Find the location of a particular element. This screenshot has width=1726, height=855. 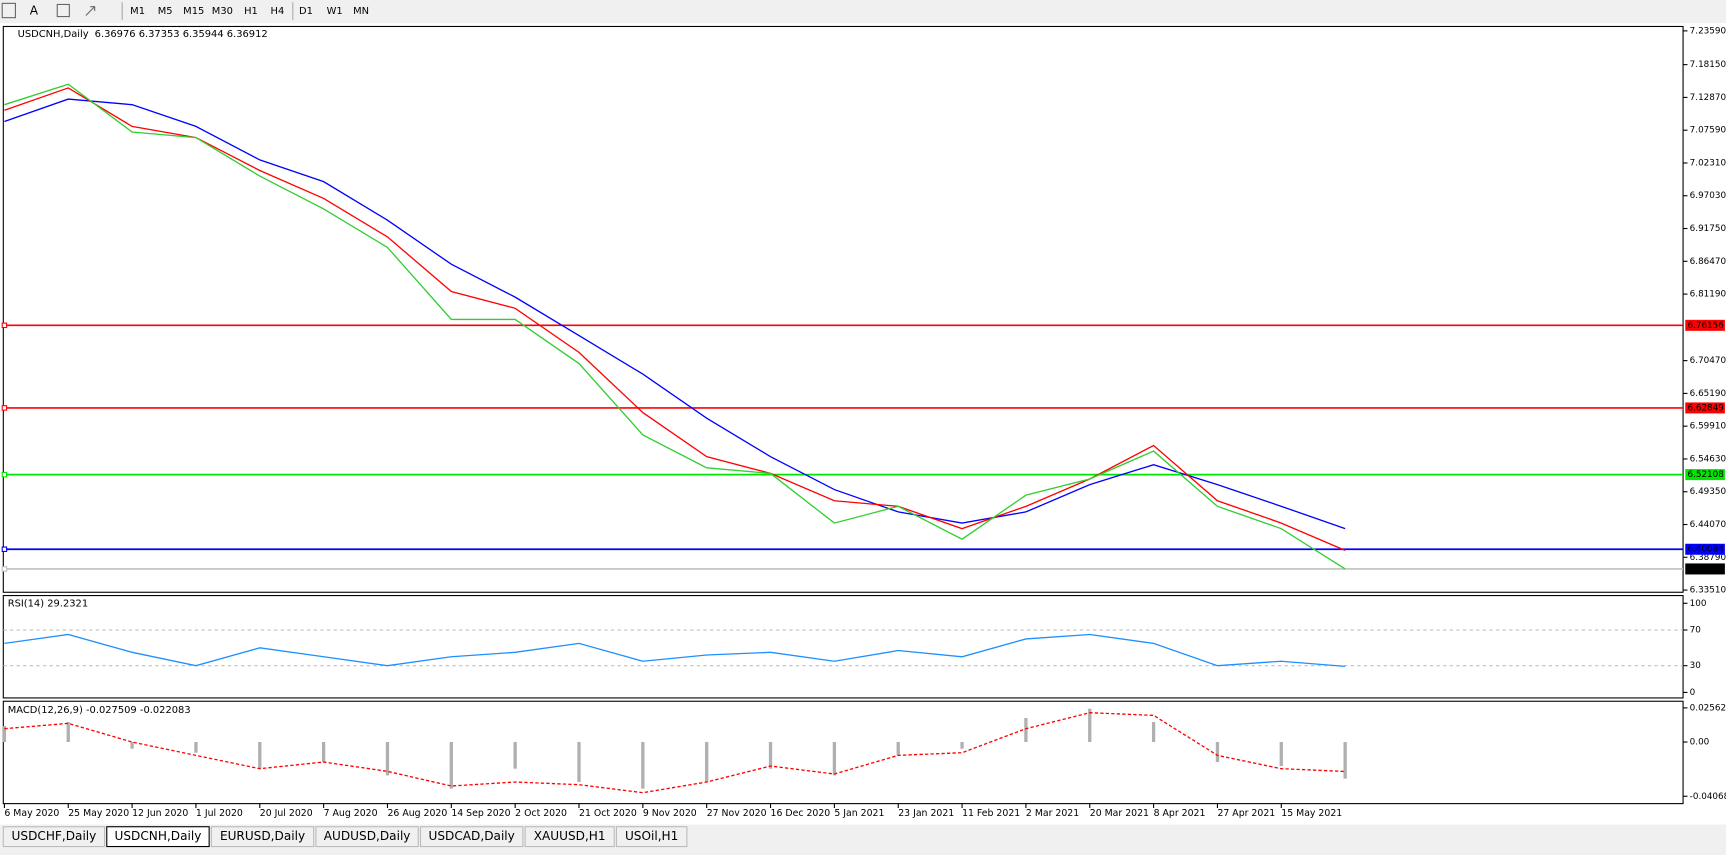

y-tick-label: 100 is located at coordinates (1698, 604).